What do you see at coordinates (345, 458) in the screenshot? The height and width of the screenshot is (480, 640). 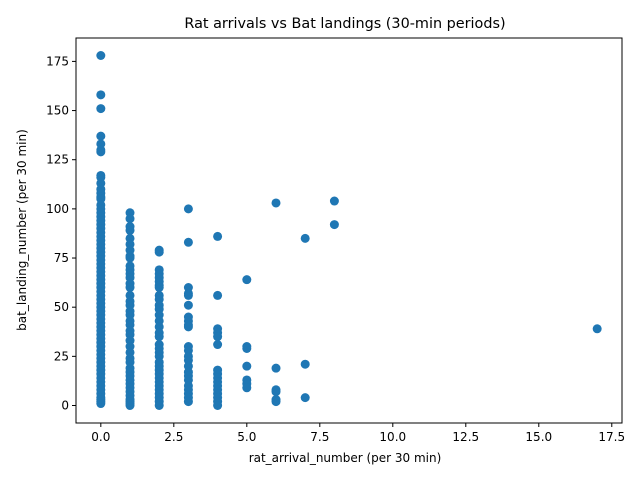 I see `x-axis-label: rat_arrival_number (per 30 min)` at bounding box center [345, 458].